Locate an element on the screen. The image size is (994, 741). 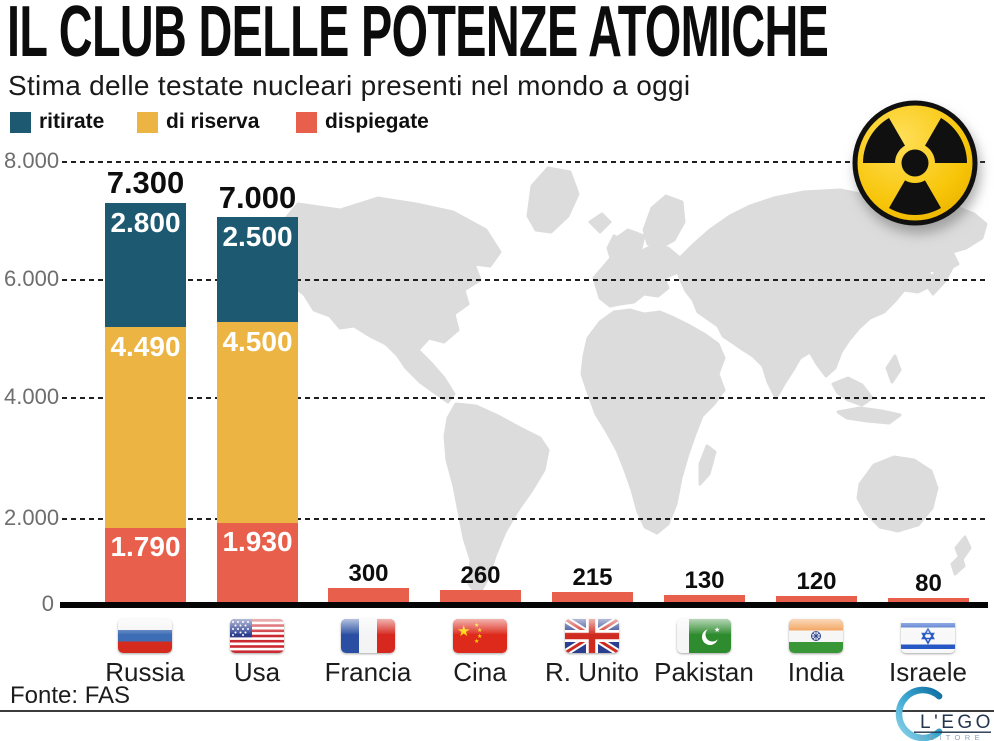
logo-text: L'EGO is located at coordinates (957, 722).